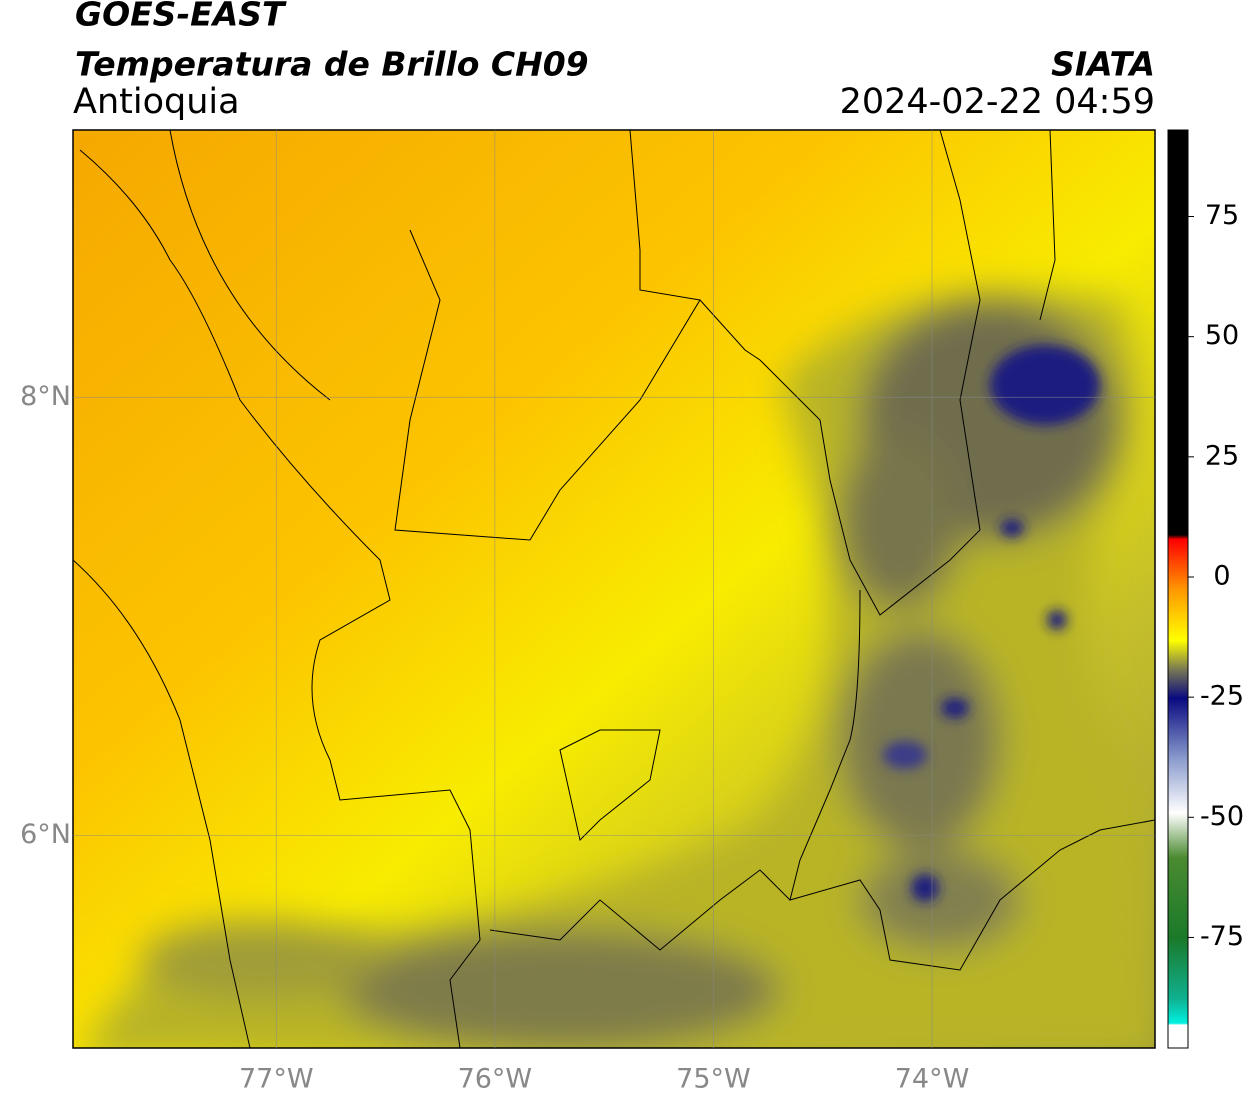 This screenshot has height=1103, width=1252. What do you see at coordinates (45, 396) in the screenshot?
I see `y-tick-label: 8°N` at bounding box center [45, 396].